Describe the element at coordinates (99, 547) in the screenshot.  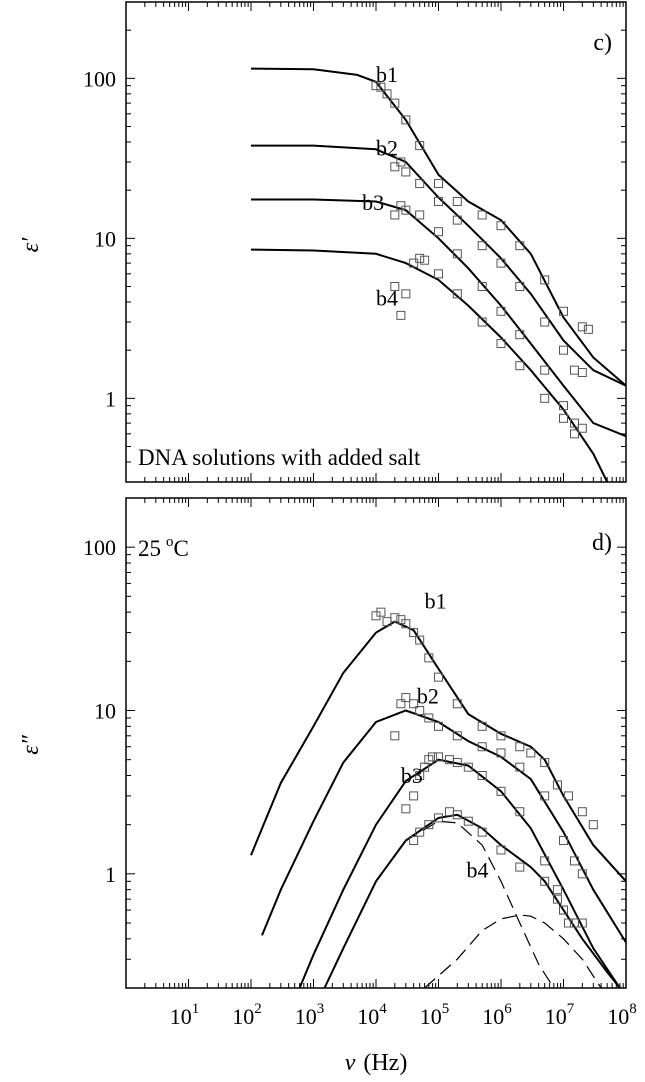
I see `panel-d-y-tick-label: 100` at that location.